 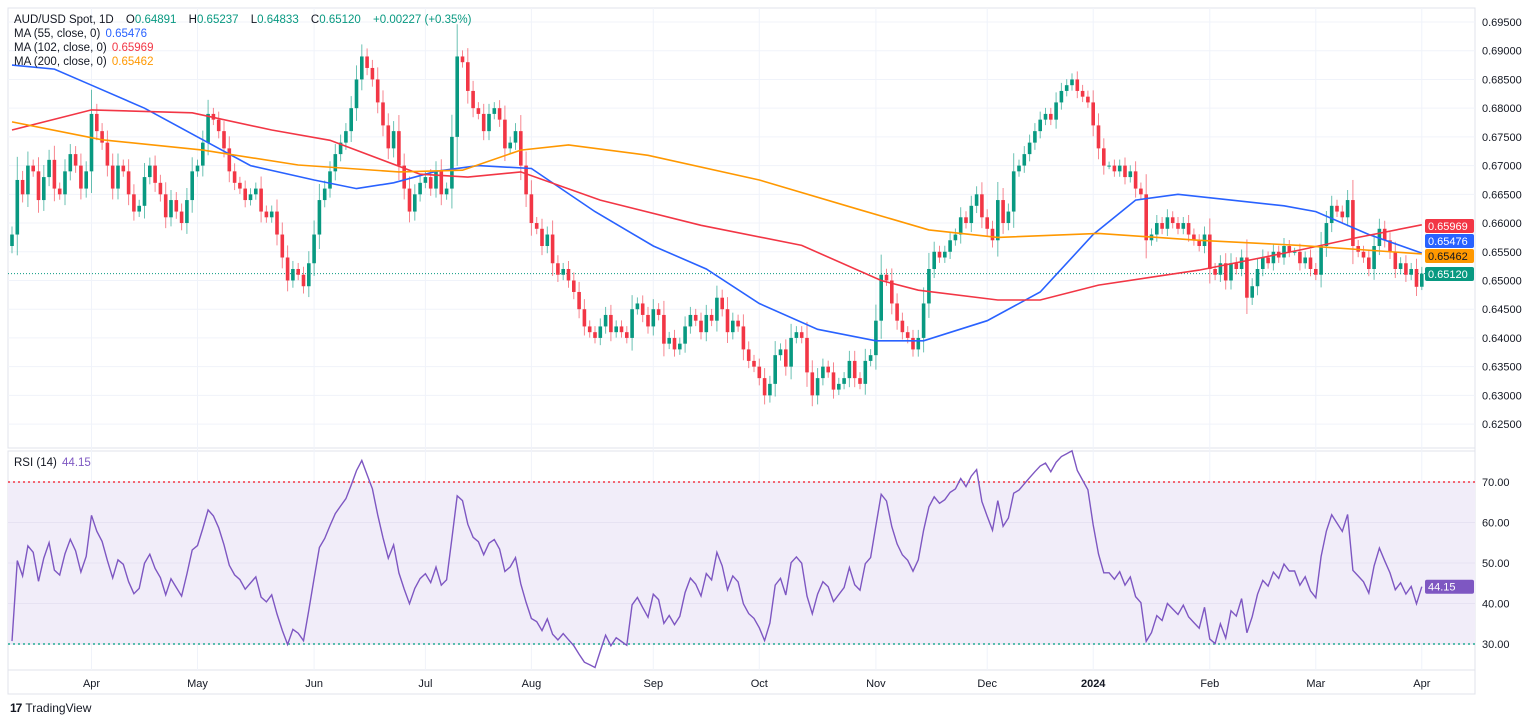 I want to click on ma55-legend: MA (55, close, 0) 0.65476, so click(x=80, y=34).